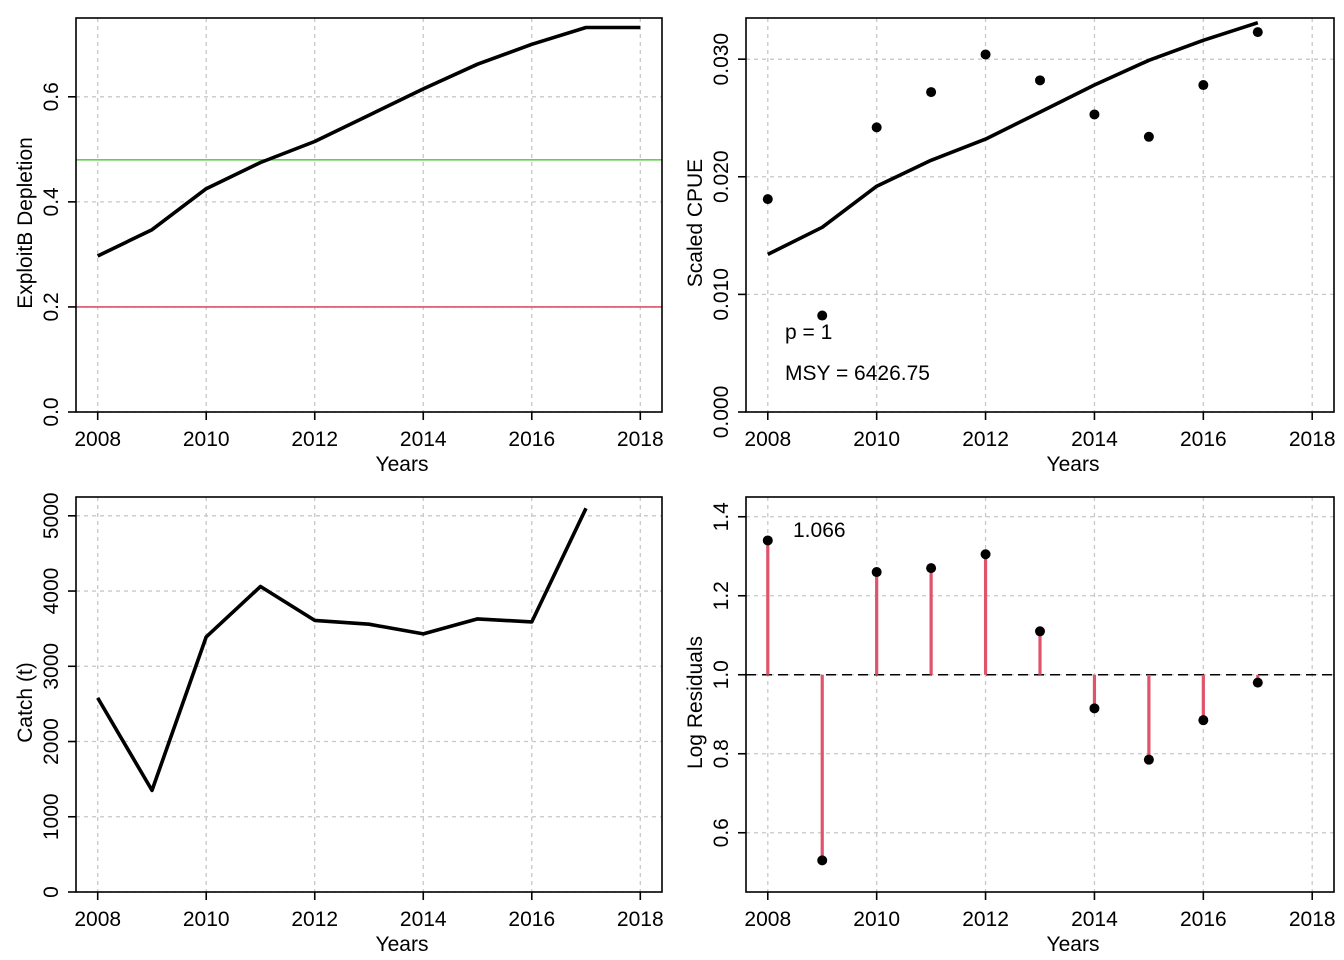 The image size is (1344, 960). Describe the element at coordinates (721, 412) in the screenshot. I see `y-tick-label: 0.000` at that location.